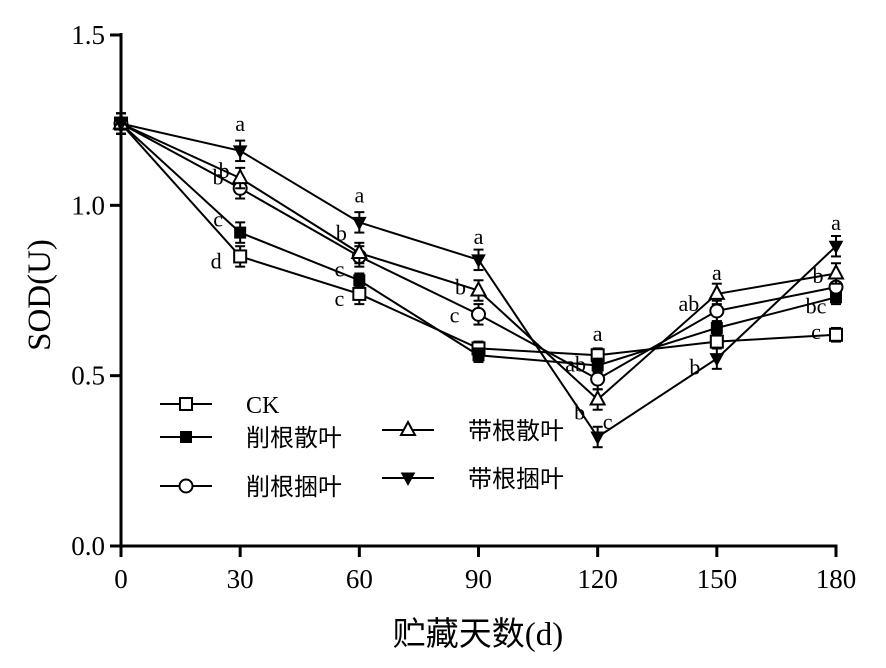 This screenshot has height=668, width=886. What do you see at coordinates (88, 205) in the screenshot?
I see `y-tick-label: 1.0` at bounding box center [88, 205].